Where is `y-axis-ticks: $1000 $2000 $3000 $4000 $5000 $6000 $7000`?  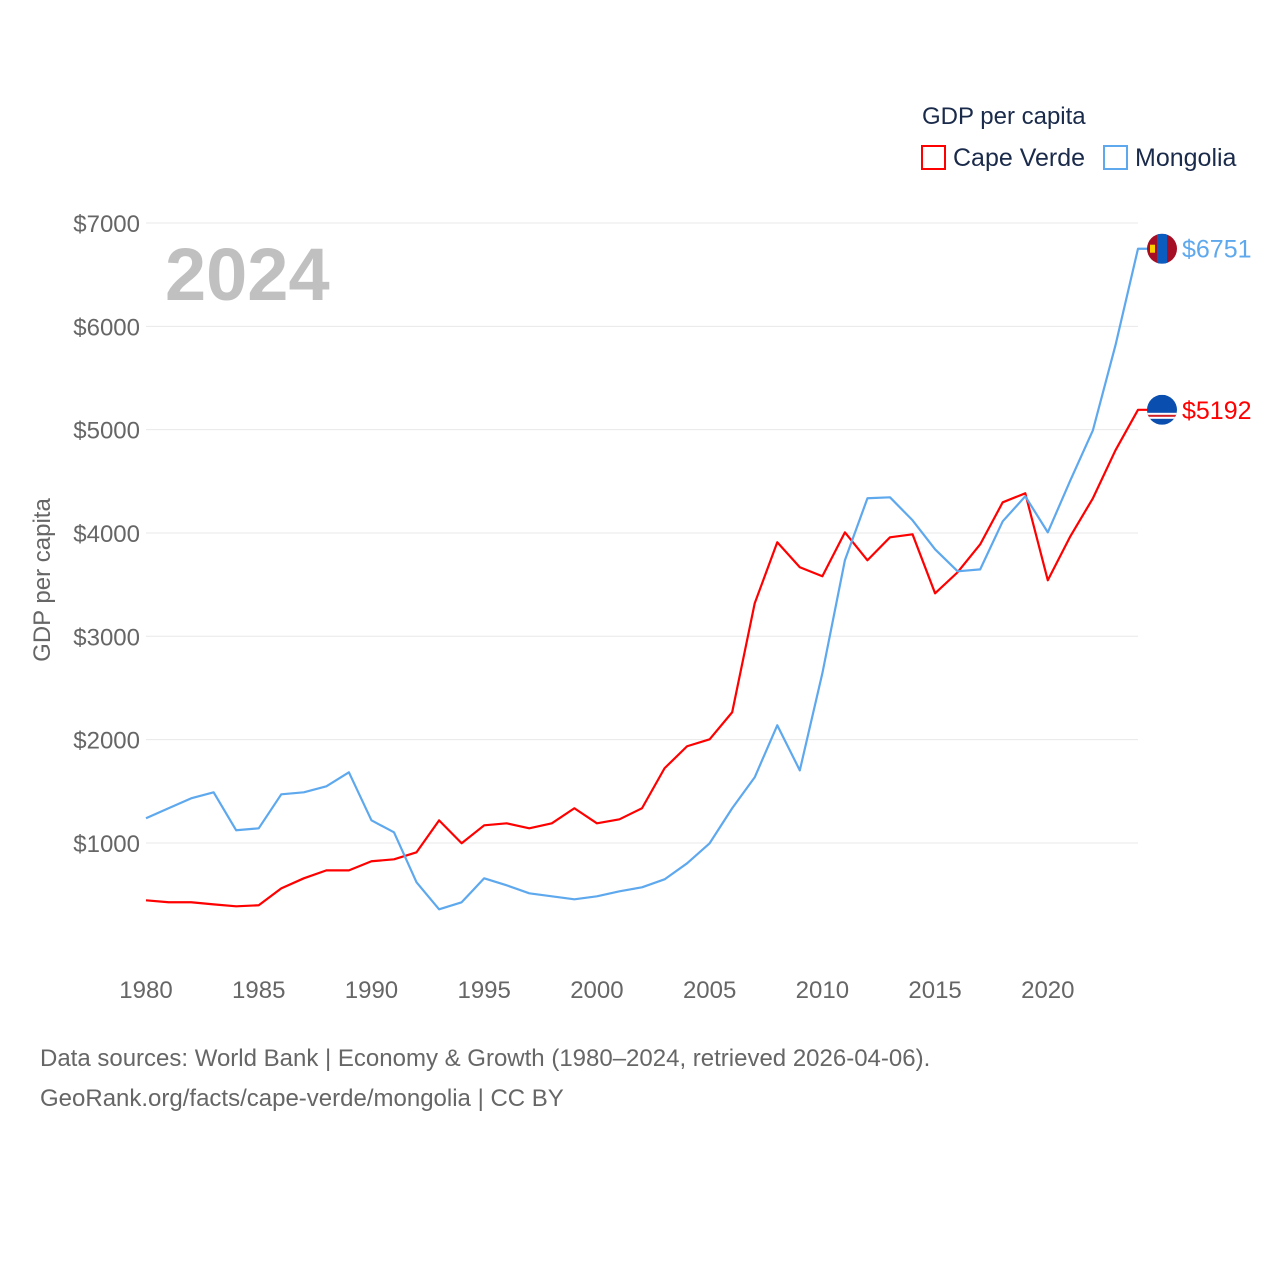
y-axis-ticks: $1000 $2000 $3000 $4000 $5000 $6000 $7000 is located at coordinates (106, 534).